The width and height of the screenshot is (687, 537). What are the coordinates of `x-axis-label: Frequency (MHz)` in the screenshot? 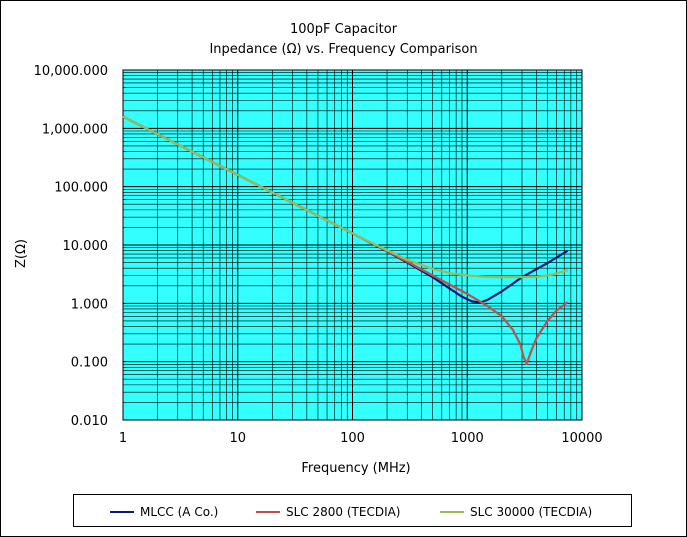 It's located at (356, 468).